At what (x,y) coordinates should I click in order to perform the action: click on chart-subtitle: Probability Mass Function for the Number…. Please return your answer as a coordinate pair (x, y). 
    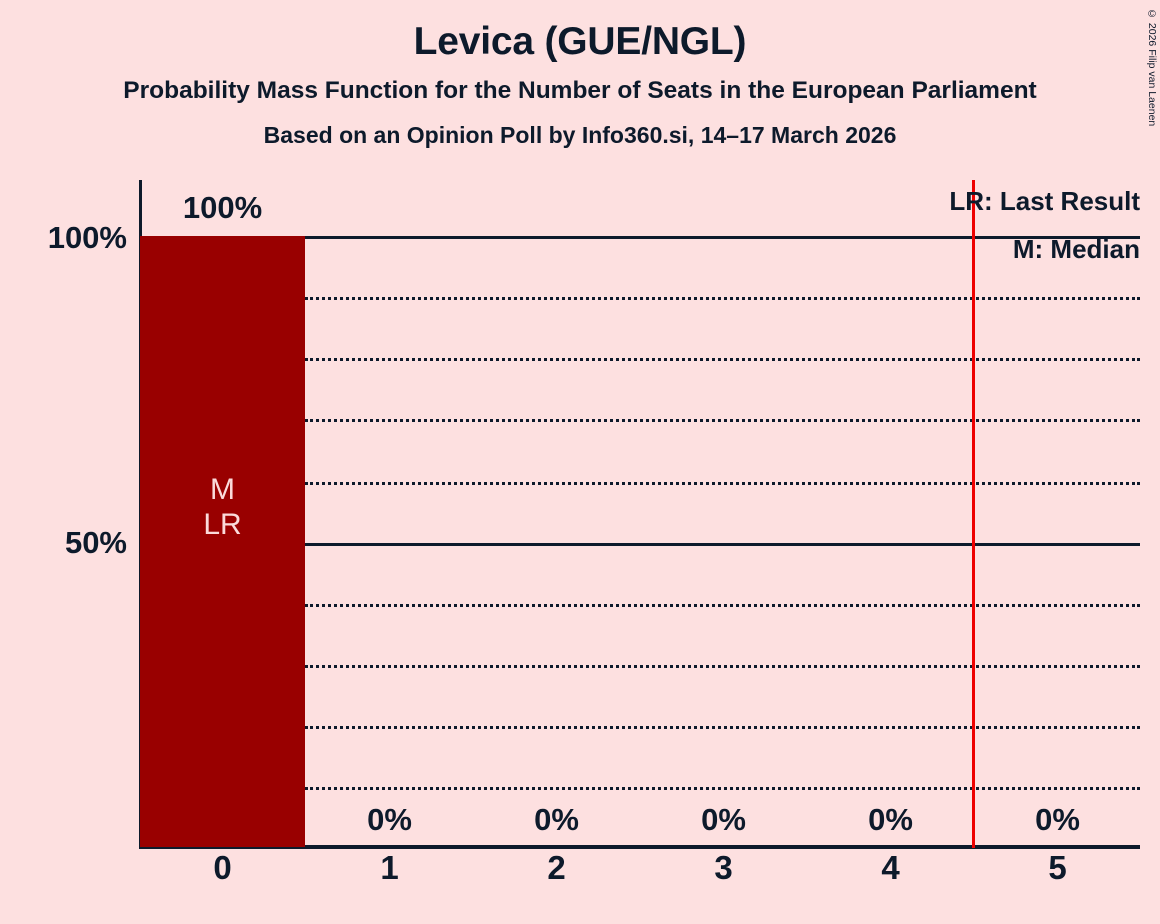
    Looking at the image, I should click on (580, 90).